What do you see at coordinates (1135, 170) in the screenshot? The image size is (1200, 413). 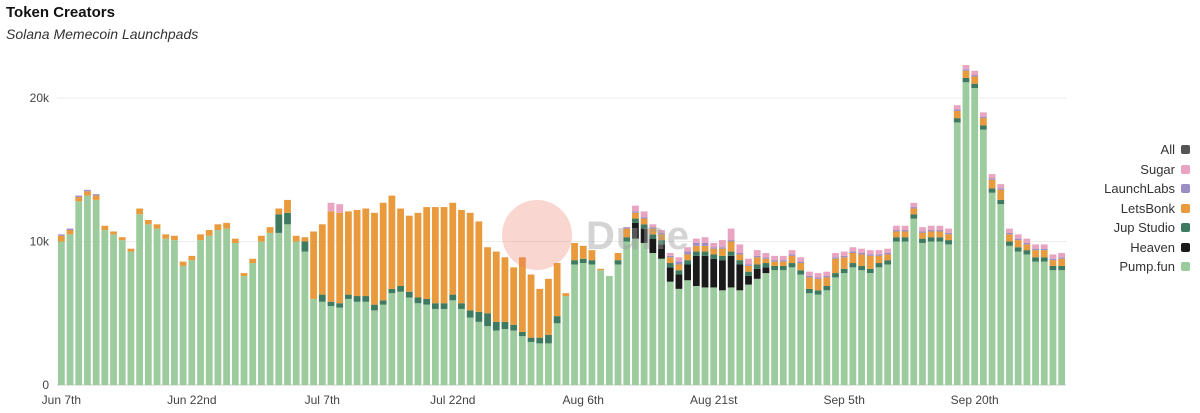 I see `legend-item: Sugar` at bounding box center [1135, 170].